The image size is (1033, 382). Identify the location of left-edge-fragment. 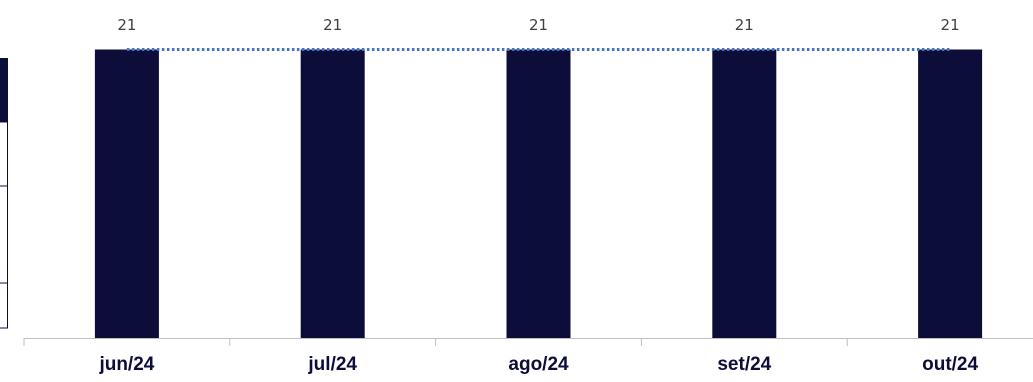
(4, 193).